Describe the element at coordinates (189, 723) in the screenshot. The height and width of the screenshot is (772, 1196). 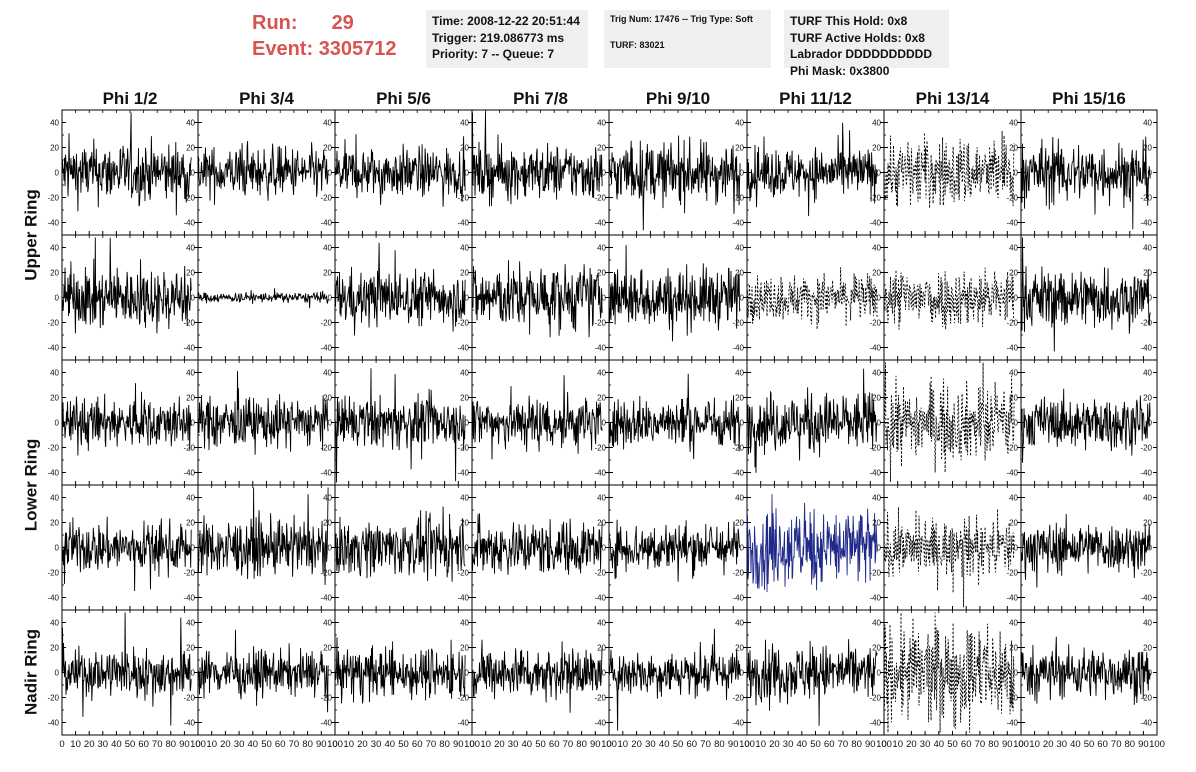
I see `y-tick-label-4-1-0: -40` at that location.